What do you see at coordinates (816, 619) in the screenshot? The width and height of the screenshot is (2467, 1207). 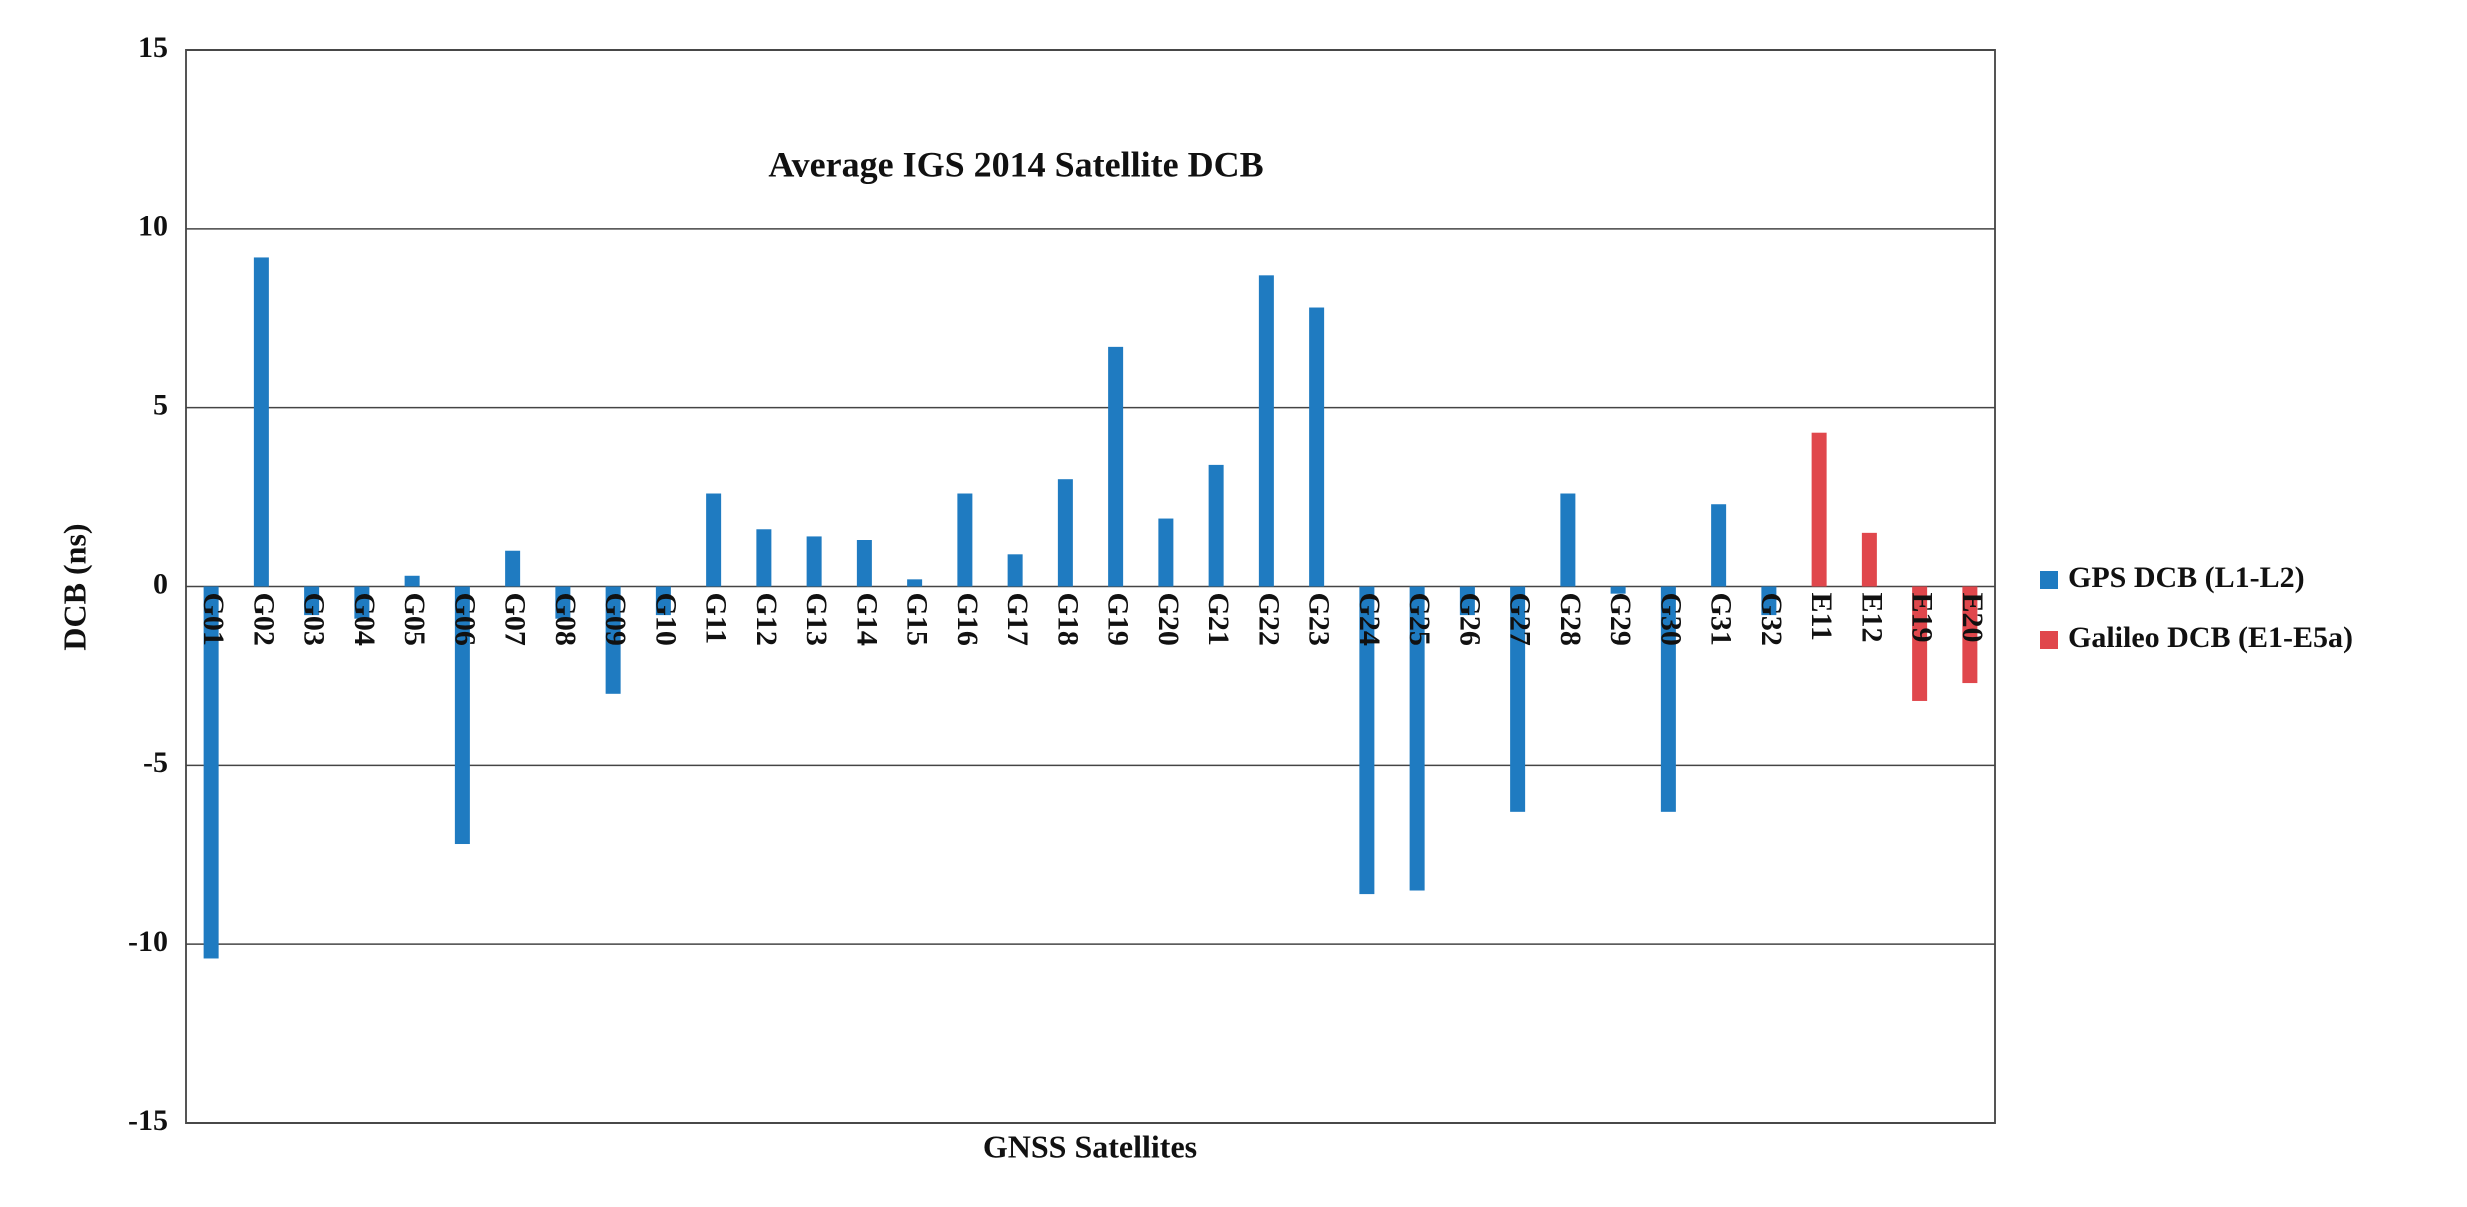 I see `x-tick-label: G13` at bounding box center [816, 619].